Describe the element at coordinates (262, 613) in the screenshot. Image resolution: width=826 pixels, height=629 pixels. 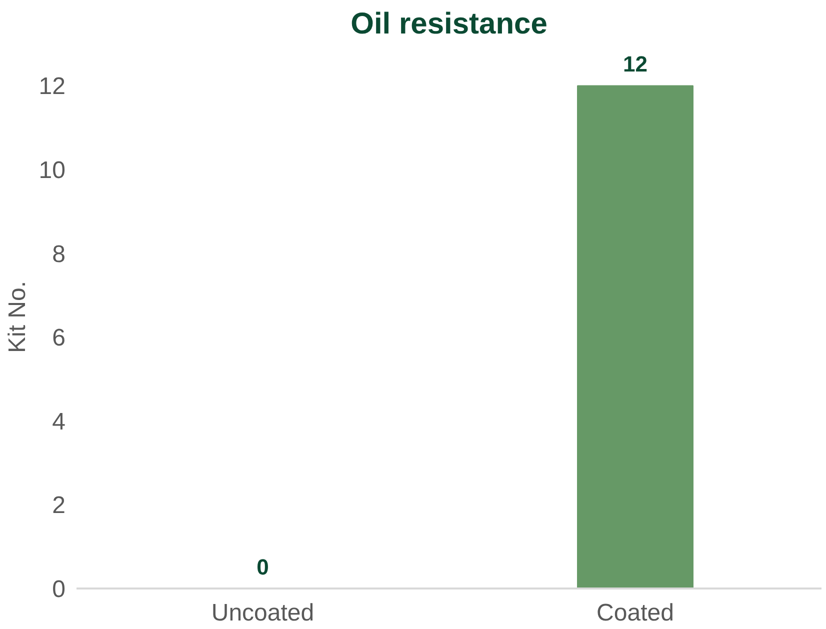
I see `x-tick-label: Uncoated` at that location.